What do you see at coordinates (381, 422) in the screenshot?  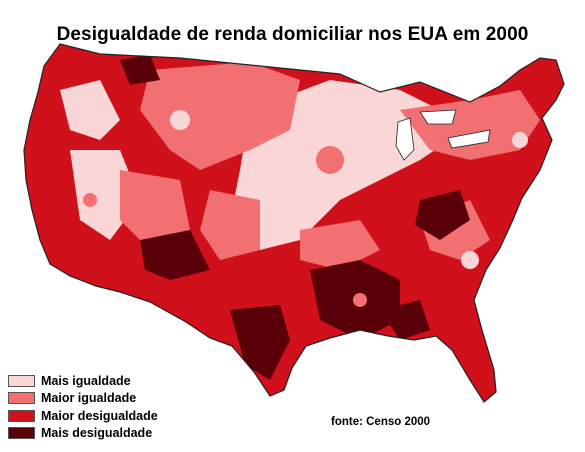 I see `source-note: fonte: Censo 2000` at bounding box center [381, 422].